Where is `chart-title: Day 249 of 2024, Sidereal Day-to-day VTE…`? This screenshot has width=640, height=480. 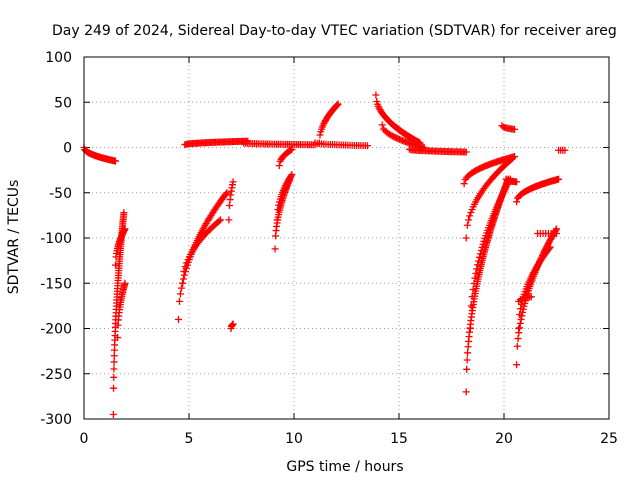
chart-title: Day 249 of 2024, Sidereal Day-to-day VTE… is located at coordinates (334, 31).